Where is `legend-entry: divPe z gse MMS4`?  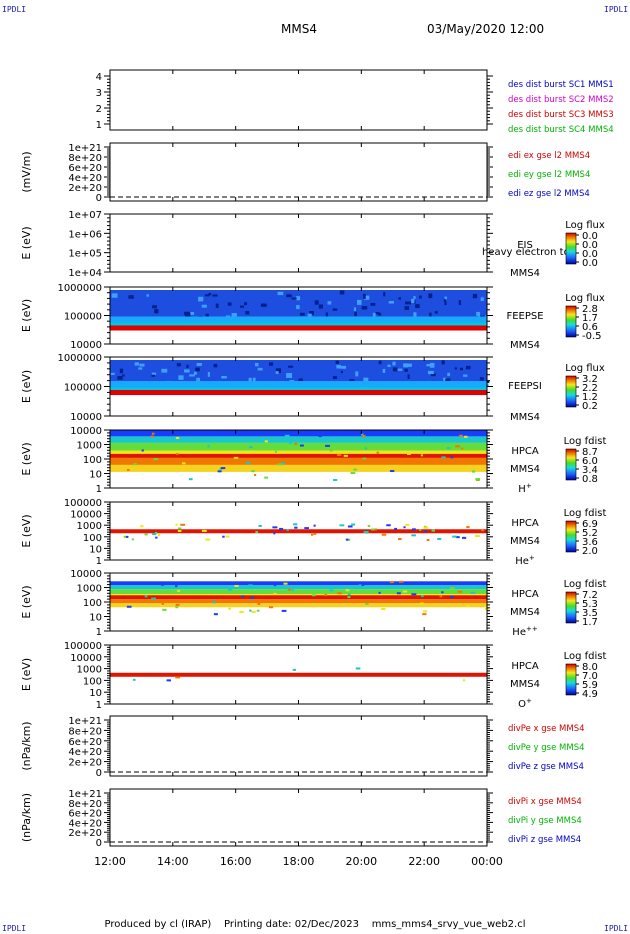
legend-entry: divPe z gse MMS4 is located at coordinates (546, 767).